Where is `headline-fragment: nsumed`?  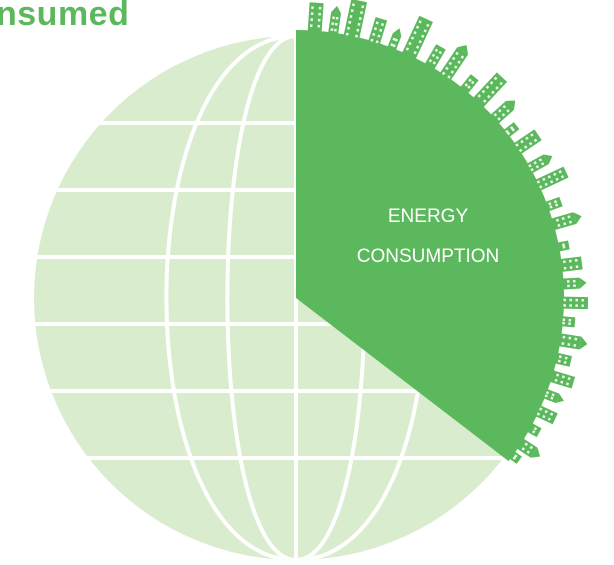 headline-fragment: nsumed is located at coordinates (65, 16).